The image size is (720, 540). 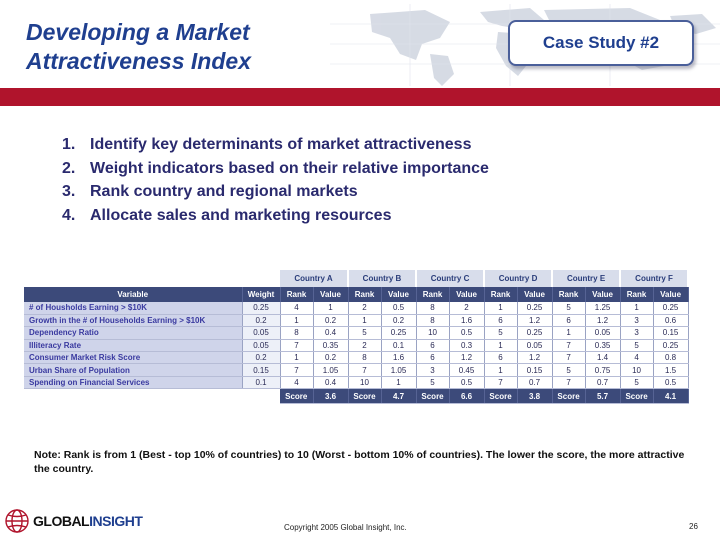 What do you see at coordinates (399, 308) in the screenshot?
I see `value-cell: 0.5` at bounding box center [399, 308].